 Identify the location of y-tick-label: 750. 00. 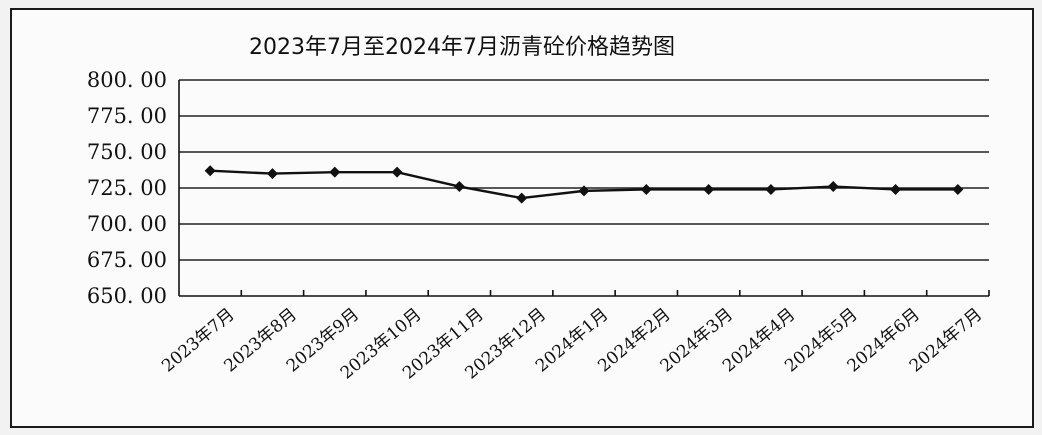
(127, 152).